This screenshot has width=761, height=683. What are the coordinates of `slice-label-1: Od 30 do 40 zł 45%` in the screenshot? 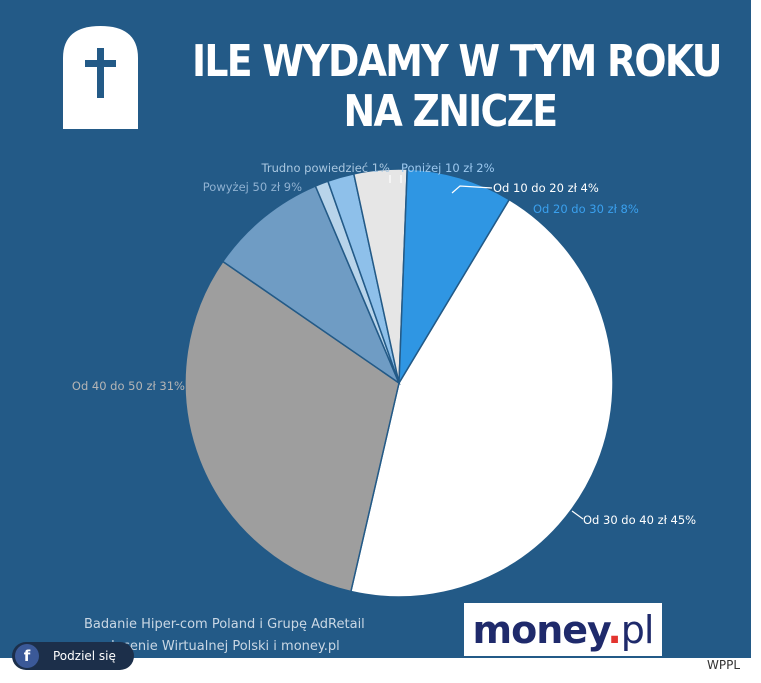 It's located at (639, 520).